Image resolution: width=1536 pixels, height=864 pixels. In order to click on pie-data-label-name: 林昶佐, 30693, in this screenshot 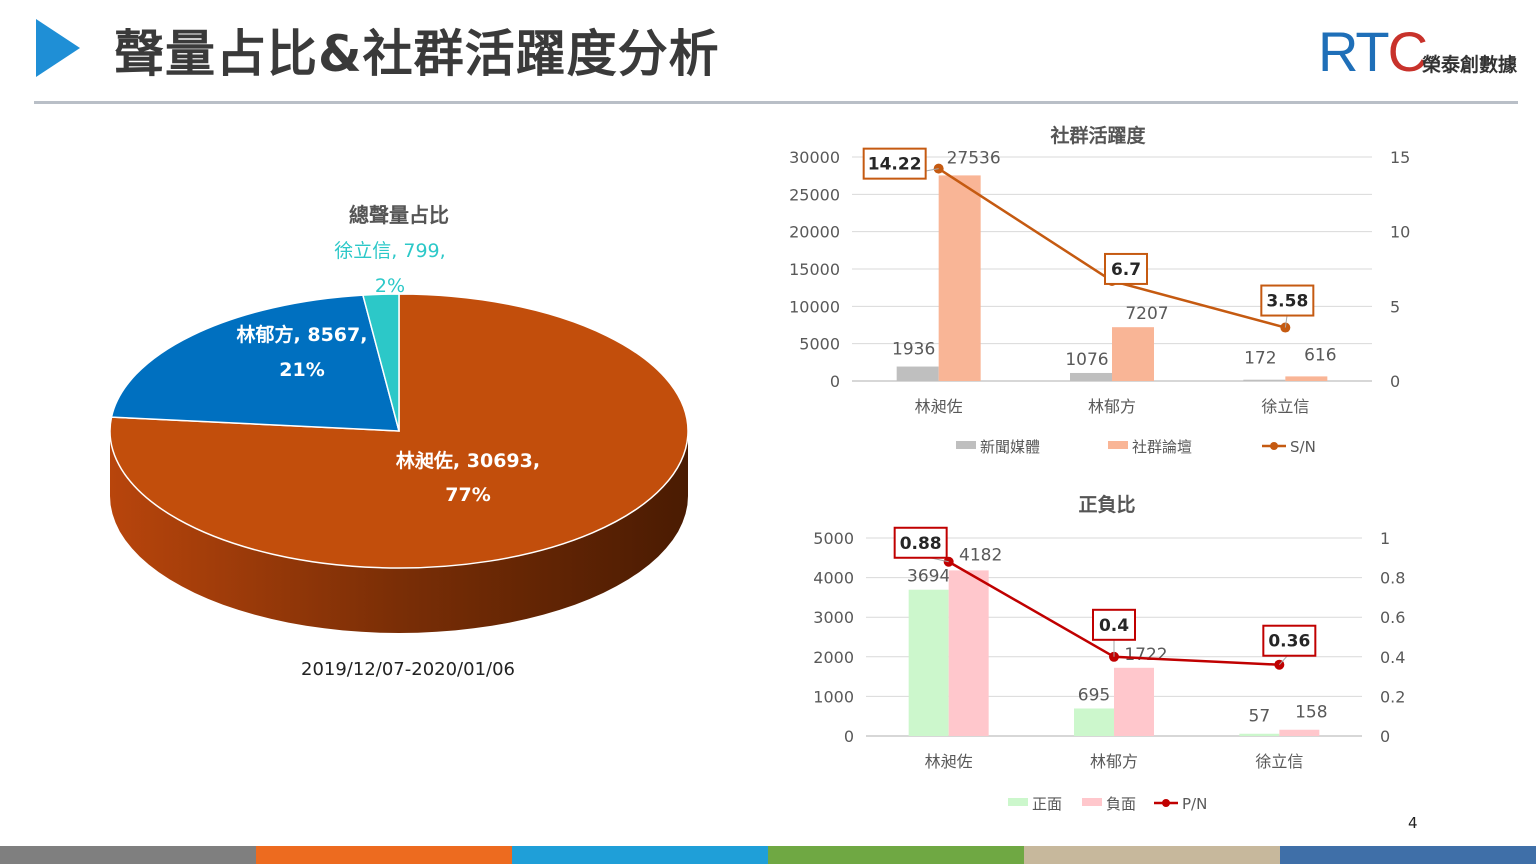, I will do `click(468, 460)`.